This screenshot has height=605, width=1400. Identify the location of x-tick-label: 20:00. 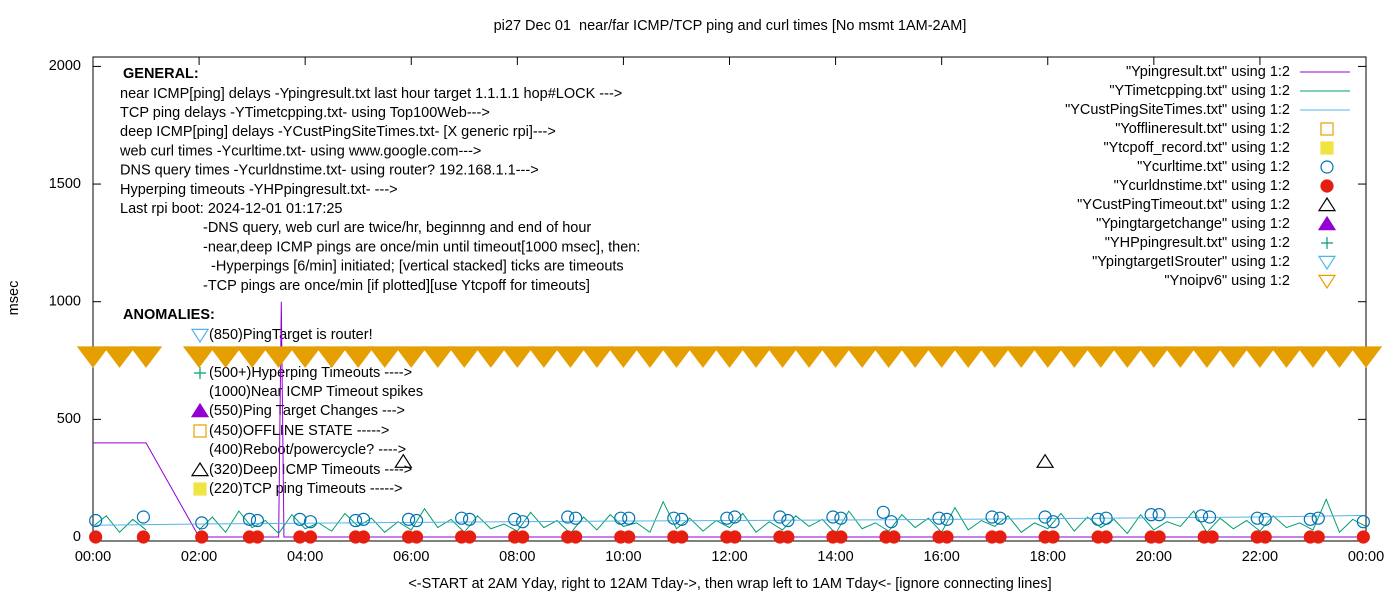
(1154, 557).